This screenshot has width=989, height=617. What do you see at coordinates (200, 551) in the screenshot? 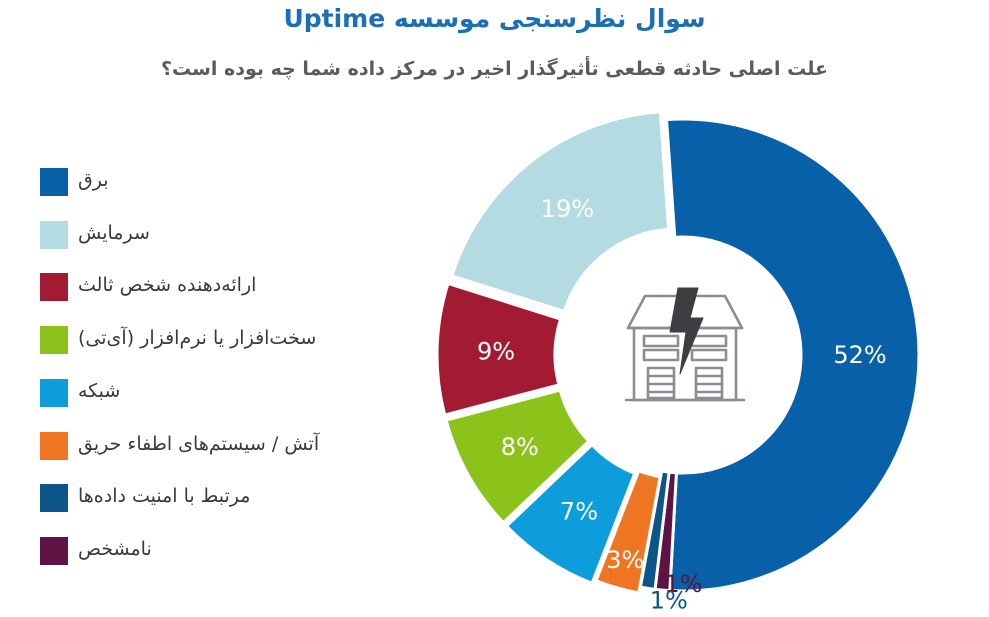
I see `legend-item: نامشخص` at bounding box center [200, 551].